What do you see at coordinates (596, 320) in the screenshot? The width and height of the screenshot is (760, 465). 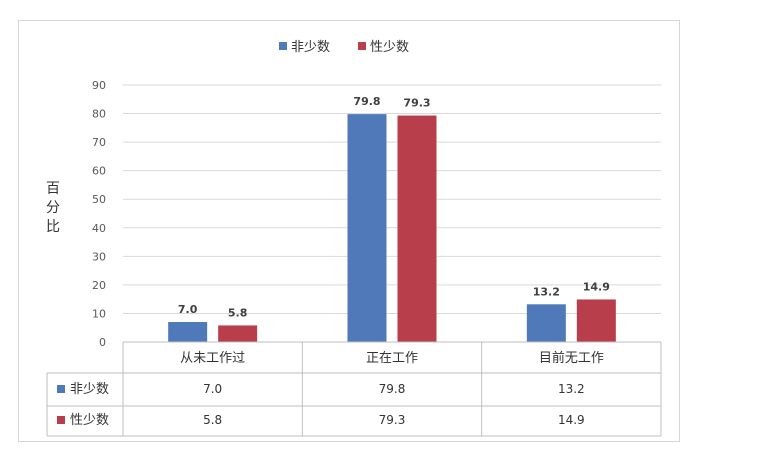 I see `bar-series2-cat3` at bounding box center [596, 320].